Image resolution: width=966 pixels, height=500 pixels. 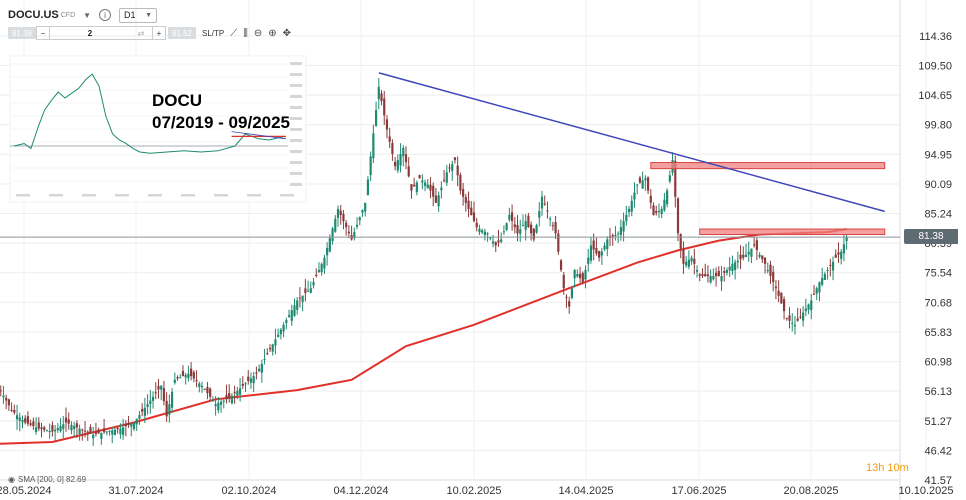 I want to click on zoom-out-icon: ⊖, so click(x=258, y=33).